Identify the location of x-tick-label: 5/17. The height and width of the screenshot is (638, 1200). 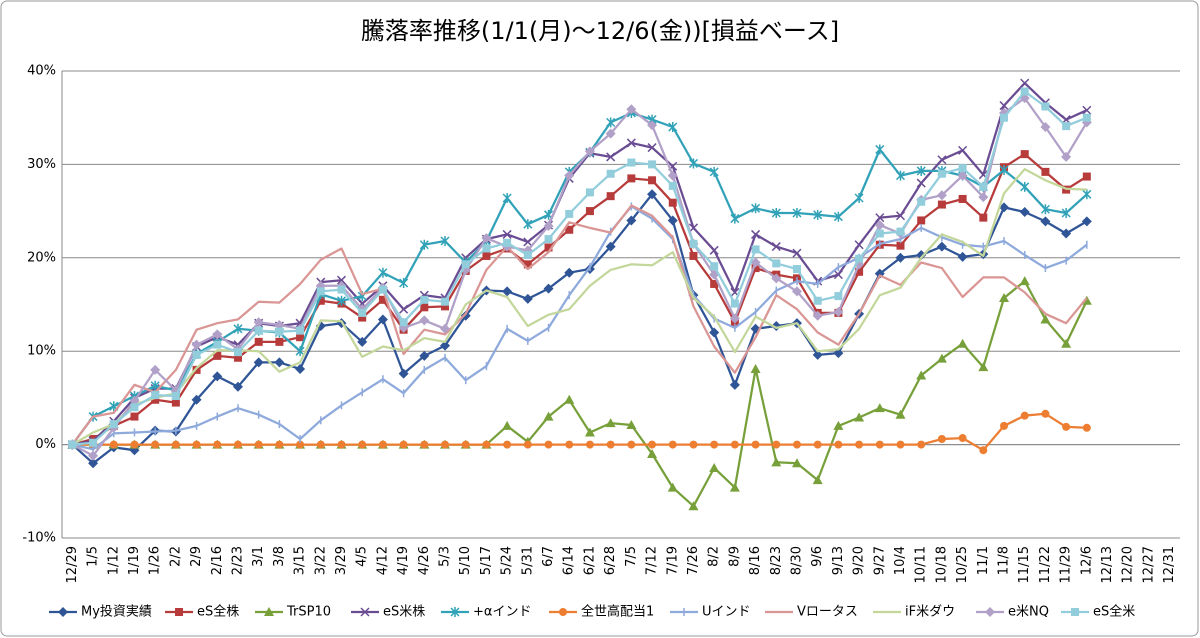
(486, 560).